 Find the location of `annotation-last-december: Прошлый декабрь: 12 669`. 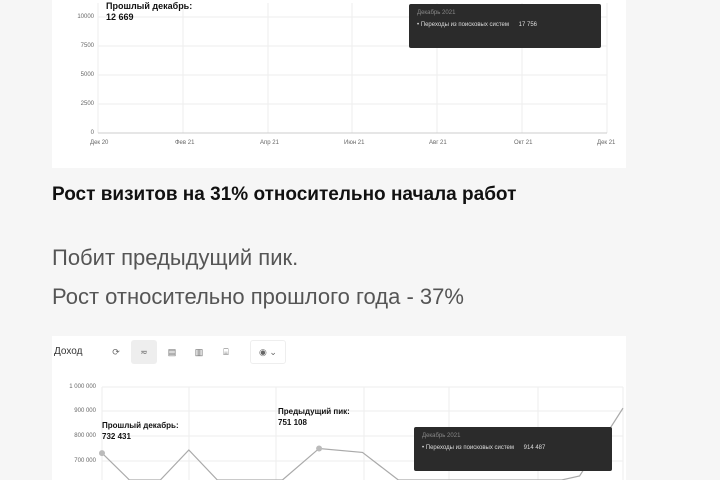

annotation-last-december: Прошлый декабрь: 12 669 is located at coordinates (149, 12).